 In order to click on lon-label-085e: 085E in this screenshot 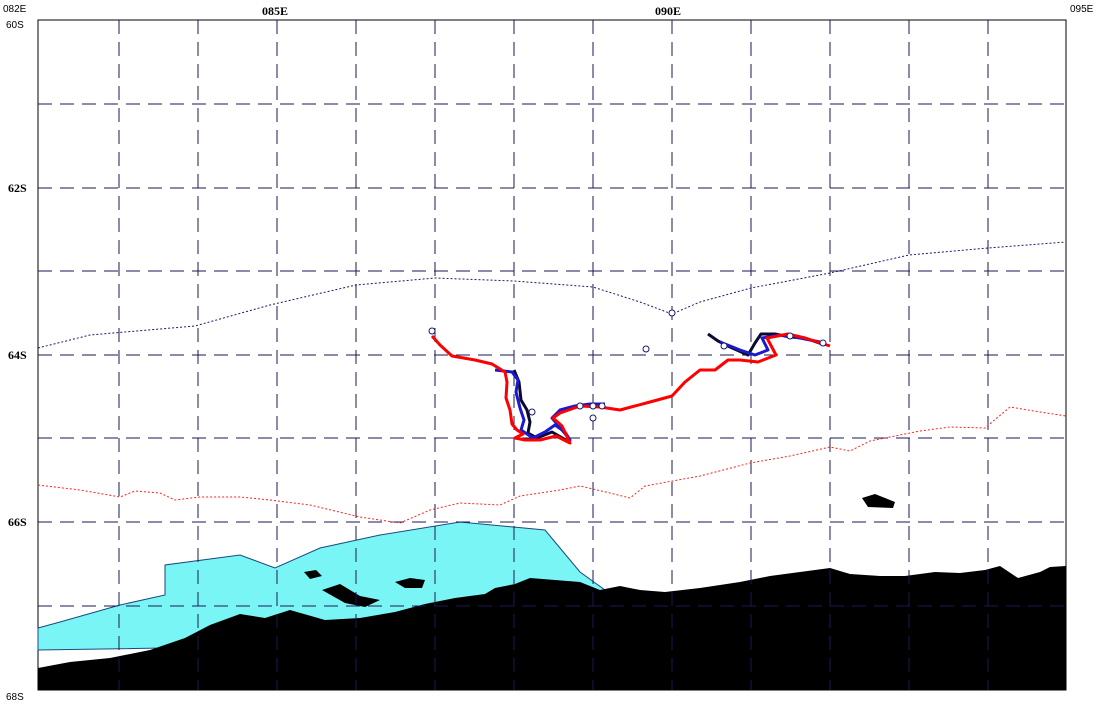, I will do `click(275, 11)`.